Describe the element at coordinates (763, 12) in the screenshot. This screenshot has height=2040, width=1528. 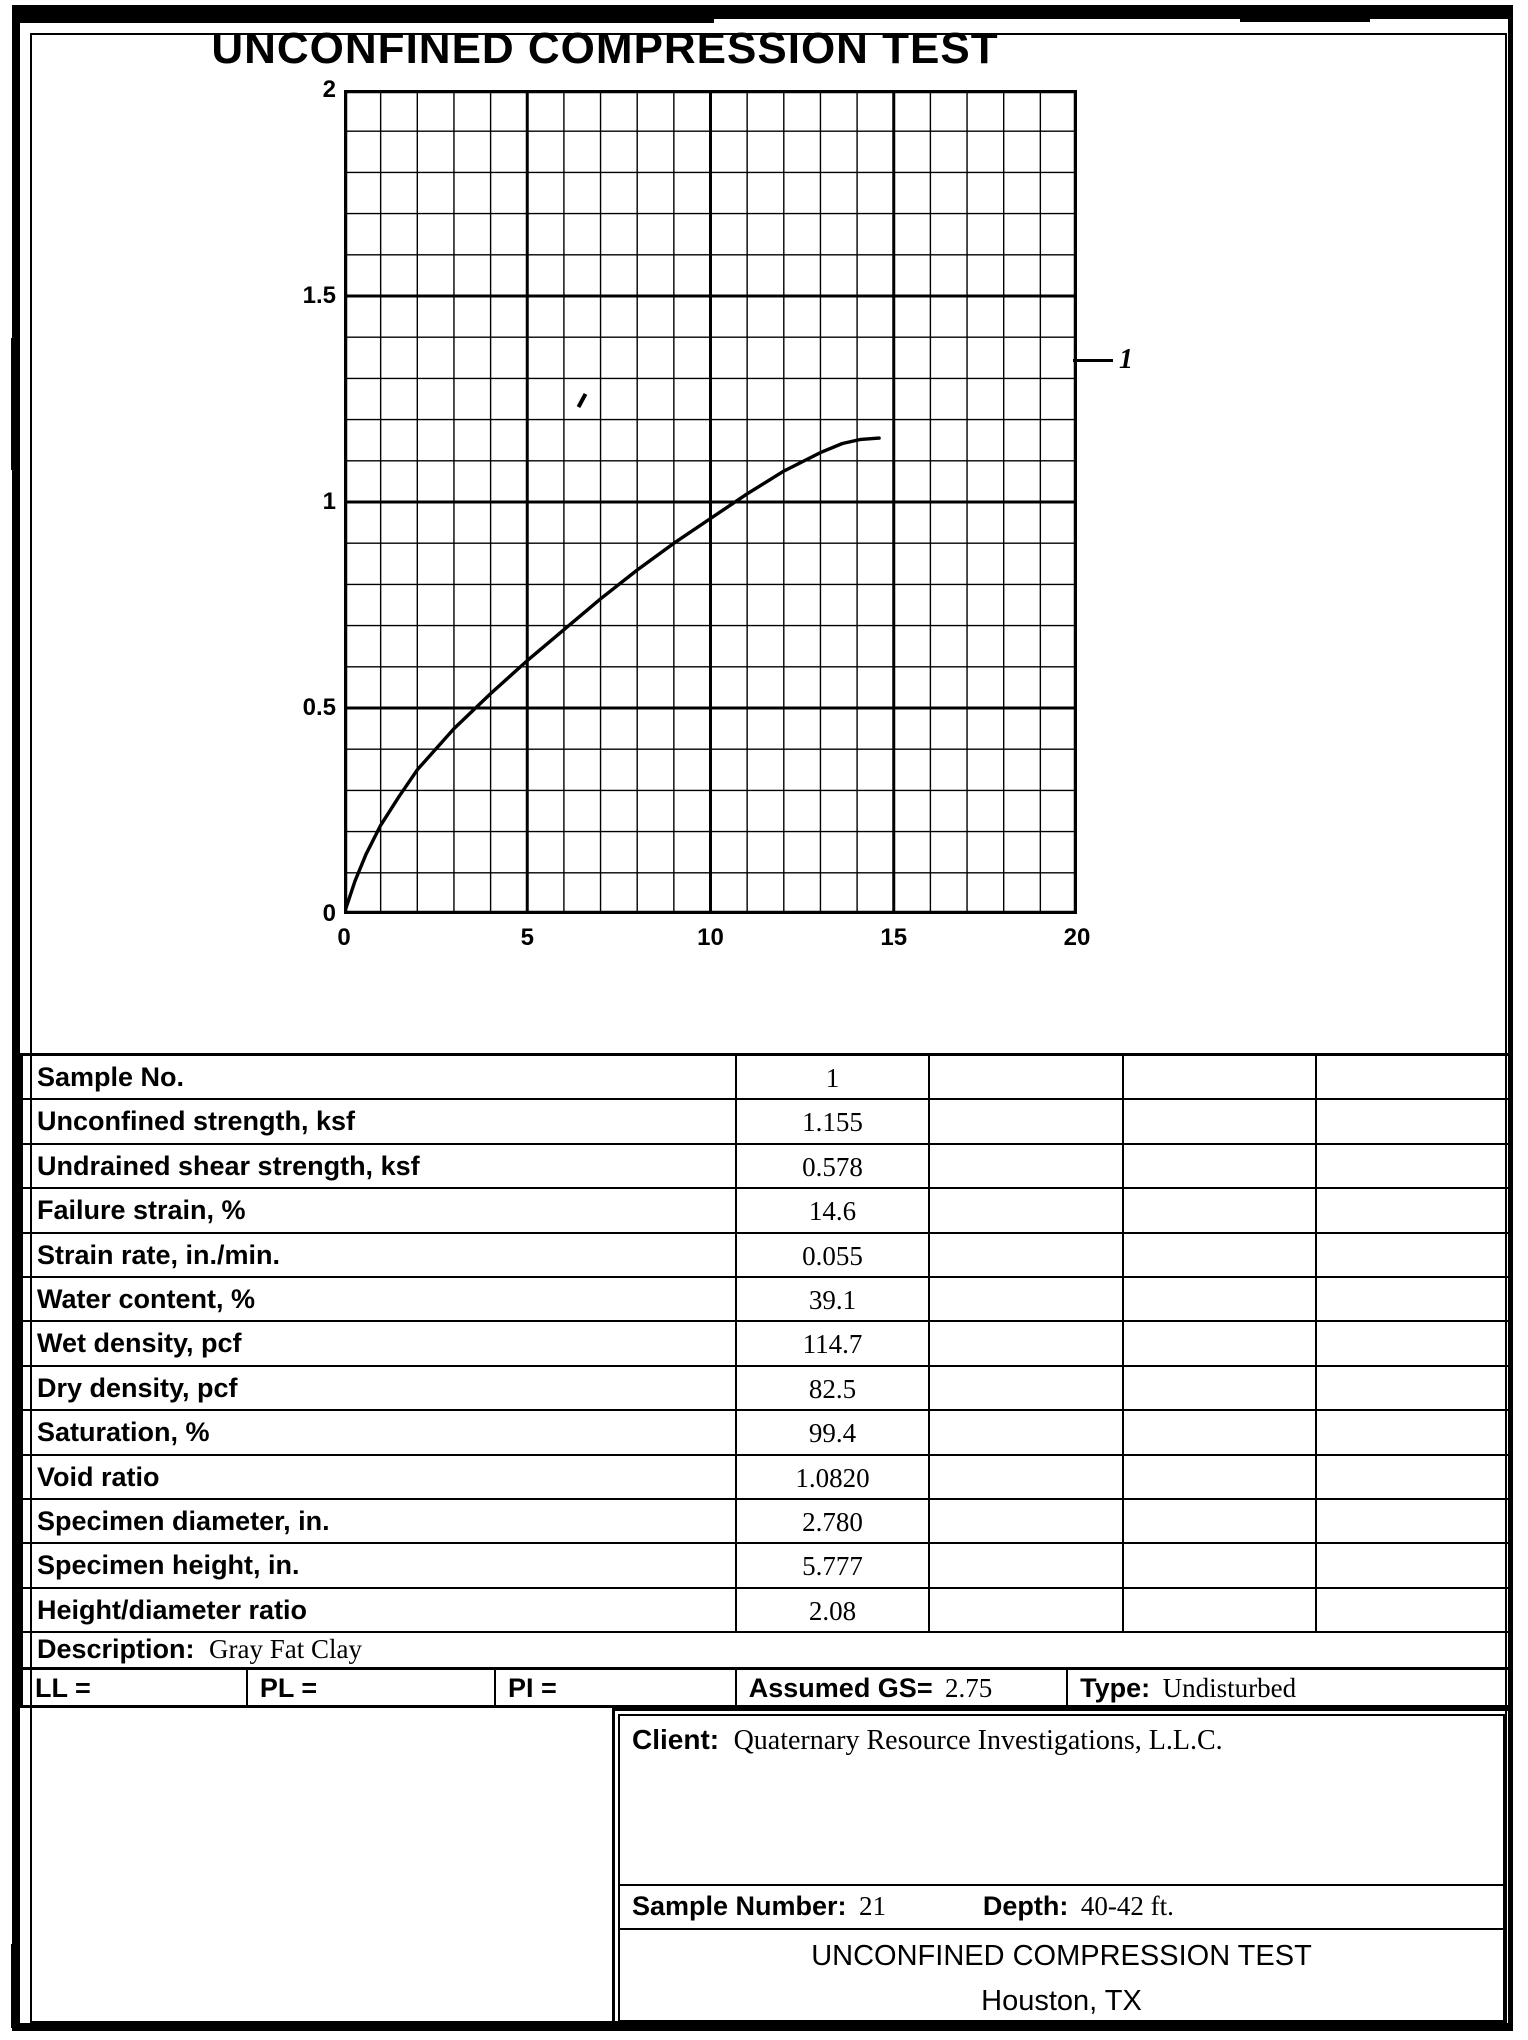
I see `scan-artifact-topbar` at that location.